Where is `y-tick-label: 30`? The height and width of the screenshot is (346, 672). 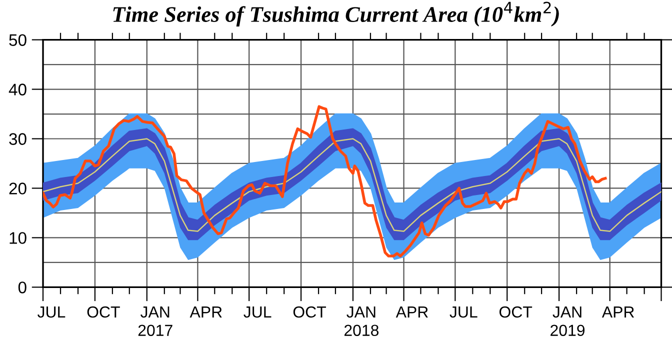
y-tick-label: 30 is located at coordinates (17, 139).